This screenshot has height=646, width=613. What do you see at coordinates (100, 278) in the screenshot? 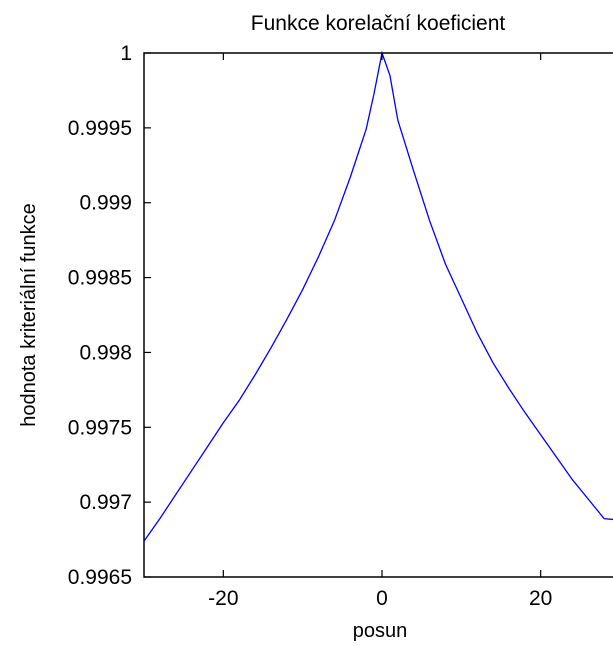
I see `y-tick-label: 0.9985` at bounding box center [100, 278].